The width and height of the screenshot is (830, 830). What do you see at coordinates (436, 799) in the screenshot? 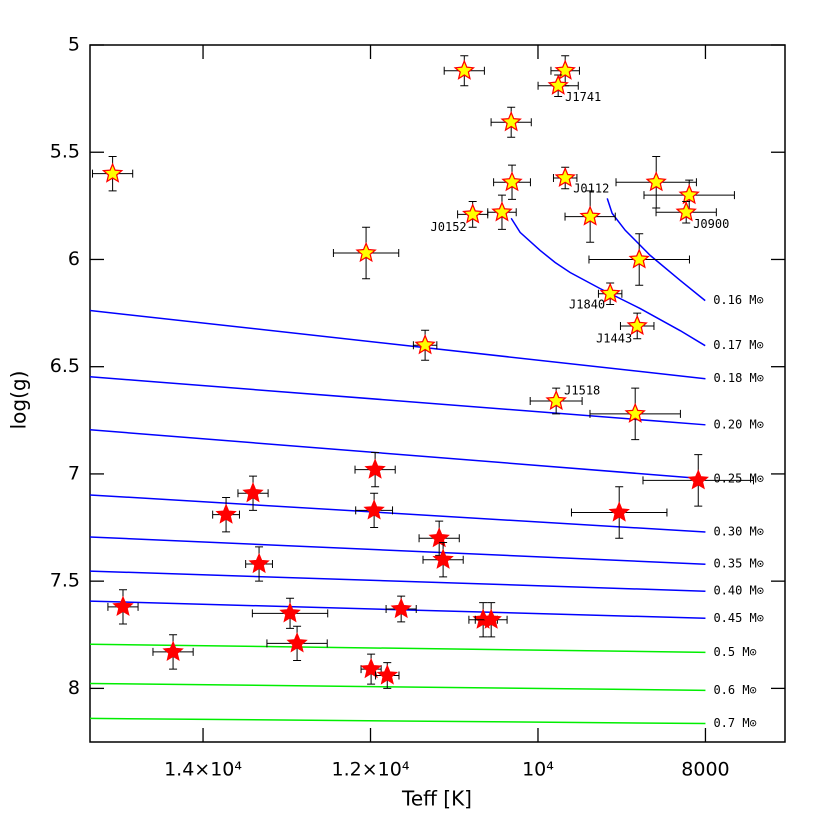
I see `x-axis-label: Teff [K]` at bounding box center [436, 799].